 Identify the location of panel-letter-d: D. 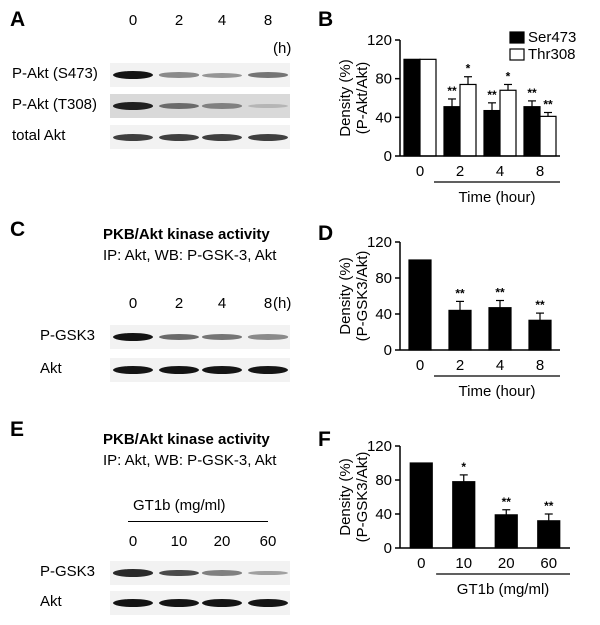
(326, 233).